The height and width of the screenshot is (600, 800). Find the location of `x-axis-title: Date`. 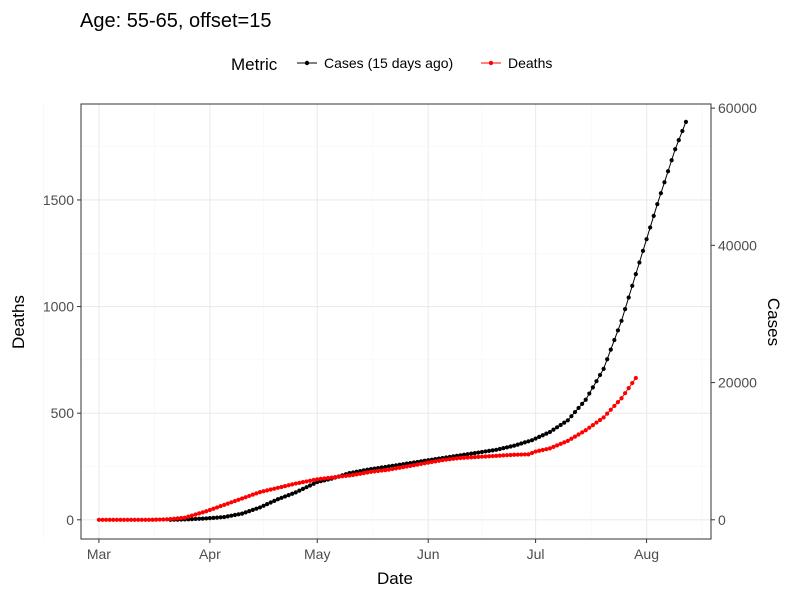

x-axis-title: Date is located at coordinates (395, 578).